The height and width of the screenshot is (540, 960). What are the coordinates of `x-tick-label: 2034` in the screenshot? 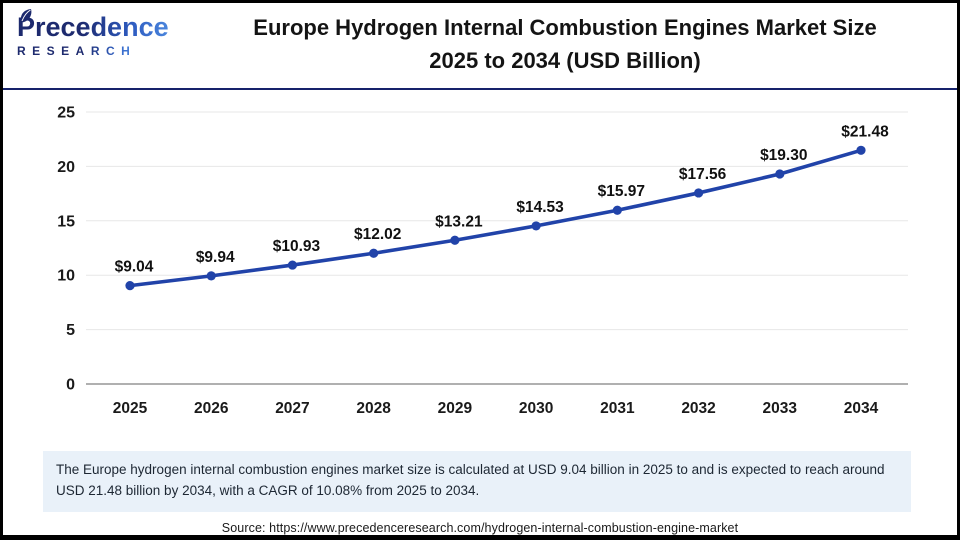 It's located at (861, 408).